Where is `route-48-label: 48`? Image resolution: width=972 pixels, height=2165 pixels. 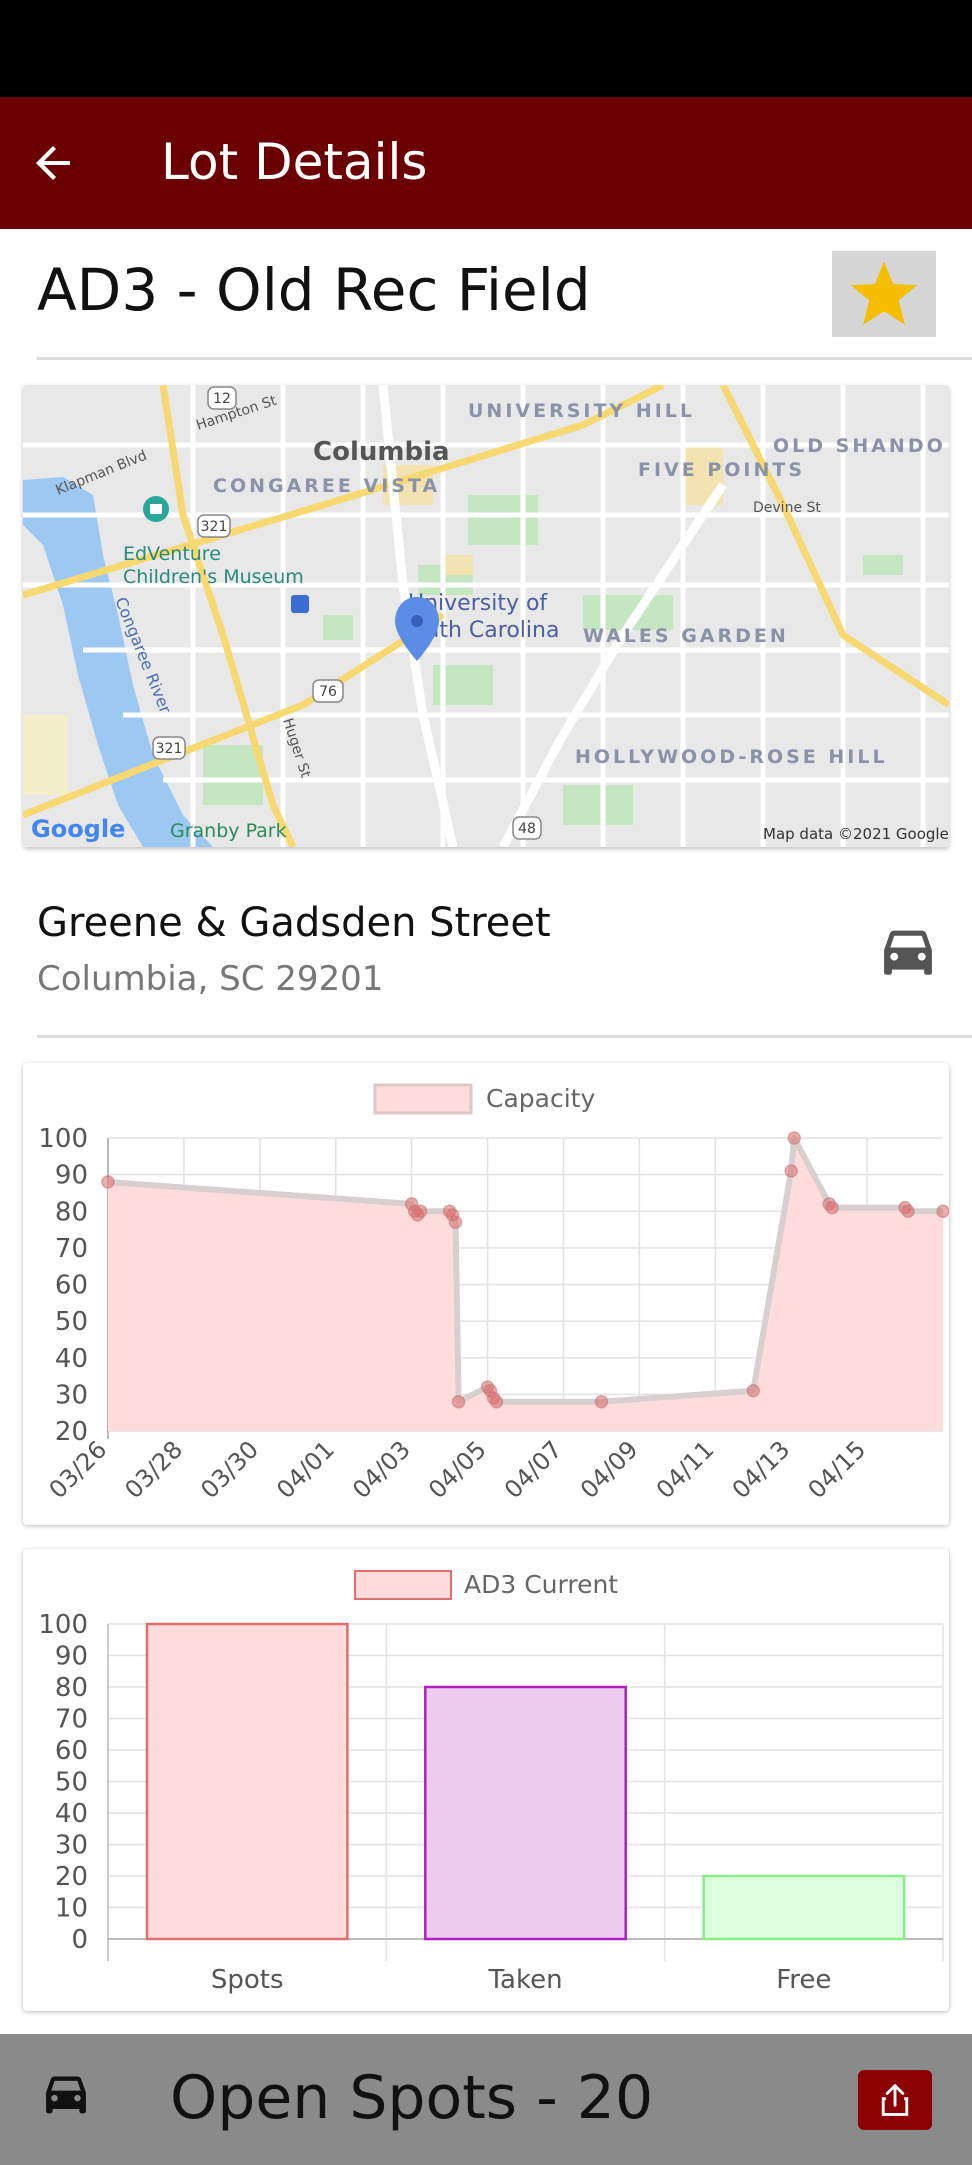 route-48-label: 48 is located at coordinates (527, 829).